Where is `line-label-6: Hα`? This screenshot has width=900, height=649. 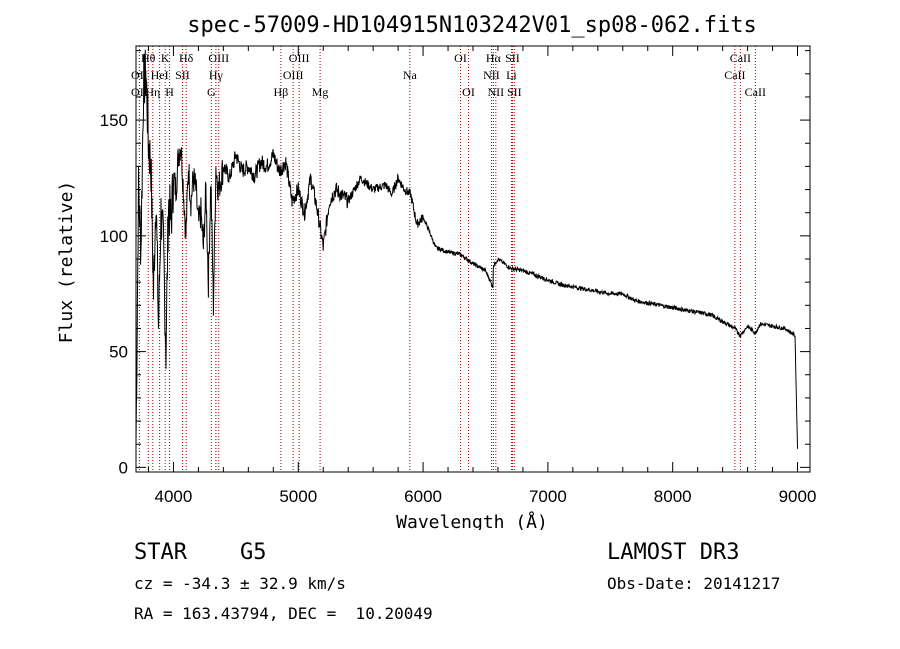
line-label-6: Hα is located at coordinates (494, 58).